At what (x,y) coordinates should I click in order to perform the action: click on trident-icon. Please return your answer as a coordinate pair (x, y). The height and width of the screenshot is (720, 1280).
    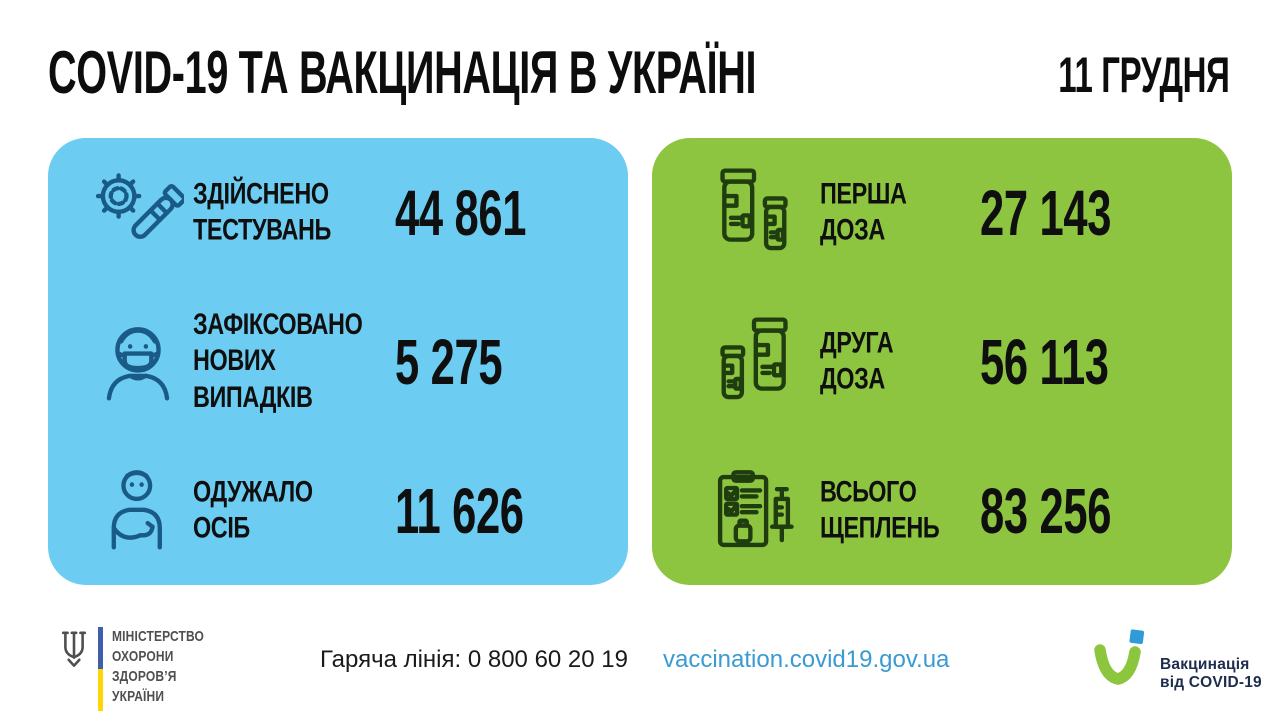
    Looking at the image, I should click on (74, 649).